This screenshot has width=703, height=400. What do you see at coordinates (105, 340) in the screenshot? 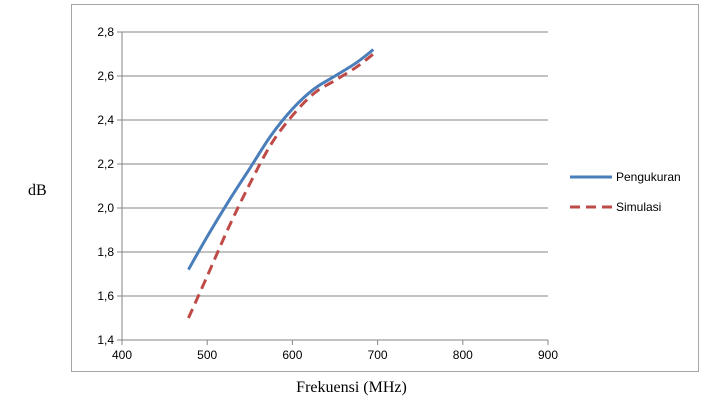
I see `y-tick-label: 1,4` at bounding box center [105, 340].